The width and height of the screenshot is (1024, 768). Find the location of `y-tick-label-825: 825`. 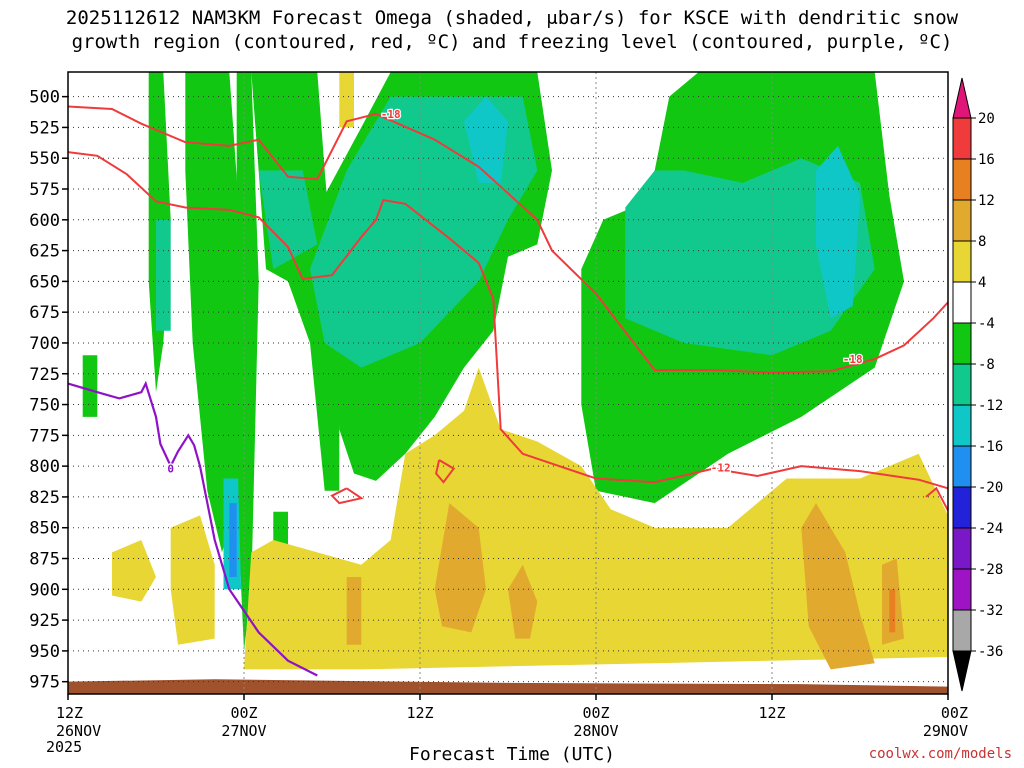

y-tick-label-825: 825 is located at coordinates (44, 498).